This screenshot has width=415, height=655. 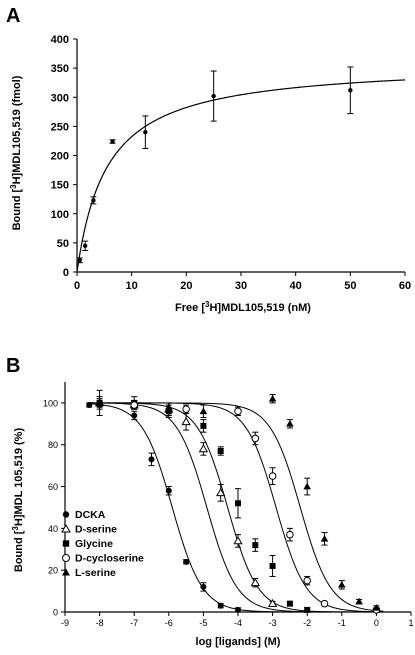 I want to click on panel-a-letter: A, so click(x=13, y=16).